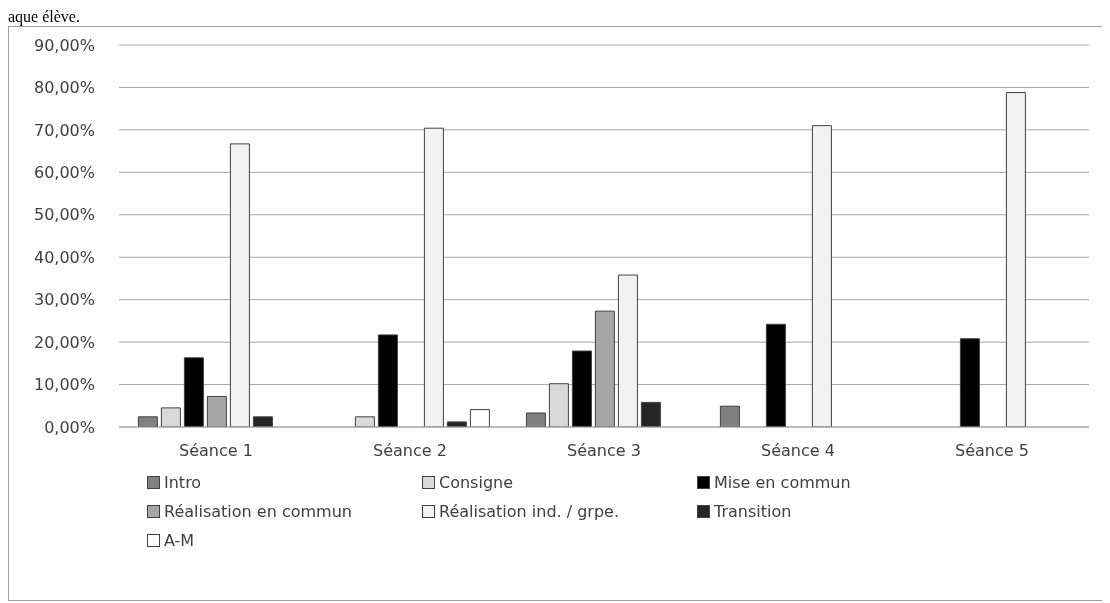  Describe the element at coordinates (753, 511) in the screenshot. I see `legend-label: Transition` at that location.